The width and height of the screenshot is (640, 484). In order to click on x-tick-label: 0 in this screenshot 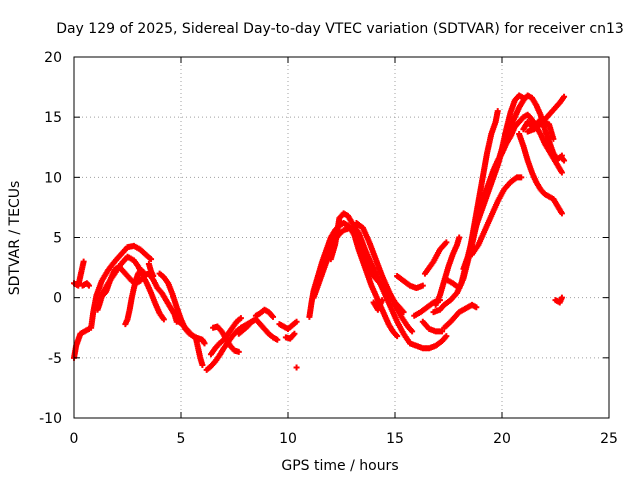, I will do `click(74, 439)`.